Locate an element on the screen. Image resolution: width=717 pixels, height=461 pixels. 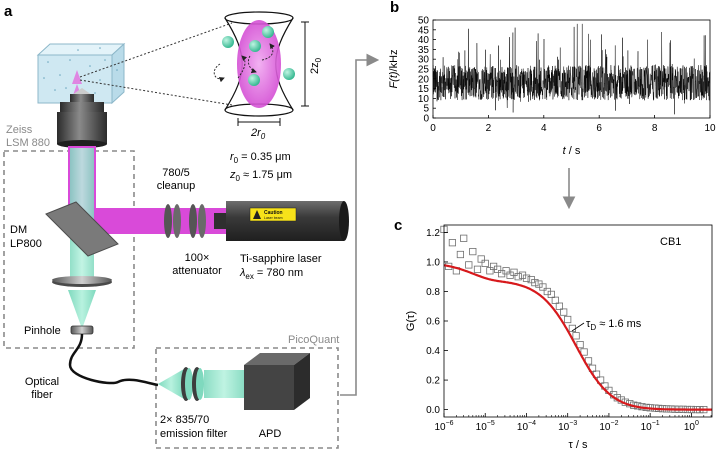
picoquant-label: PicoQuant is located at coordinates (313, 340).